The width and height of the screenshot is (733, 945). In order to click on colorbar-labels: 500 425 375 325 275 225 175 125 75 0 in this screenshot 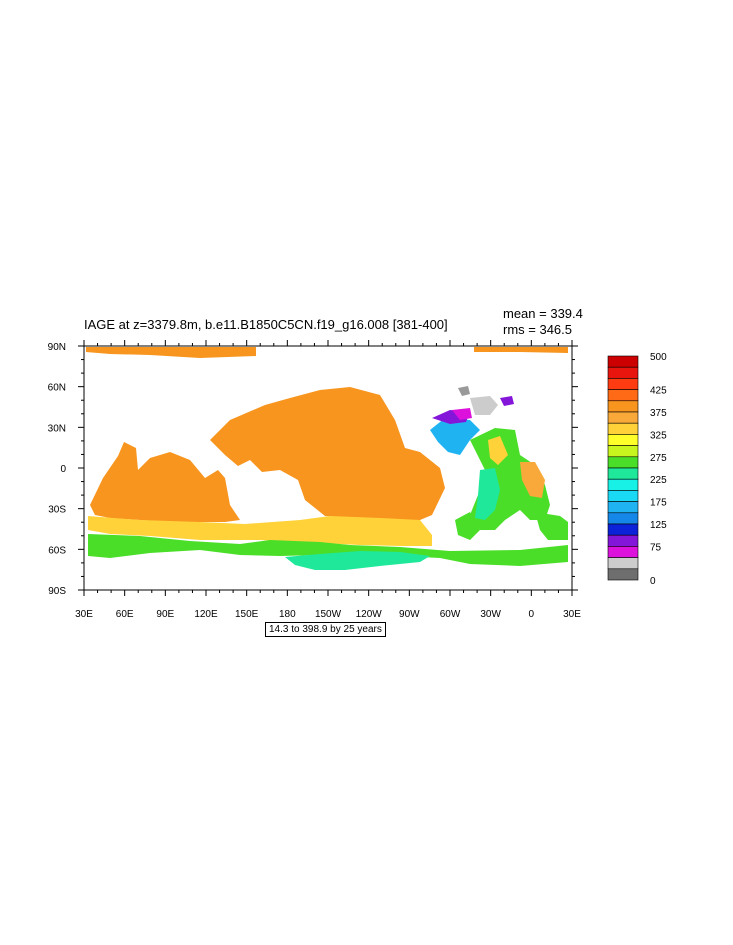, I will do `click(658, 469)`.